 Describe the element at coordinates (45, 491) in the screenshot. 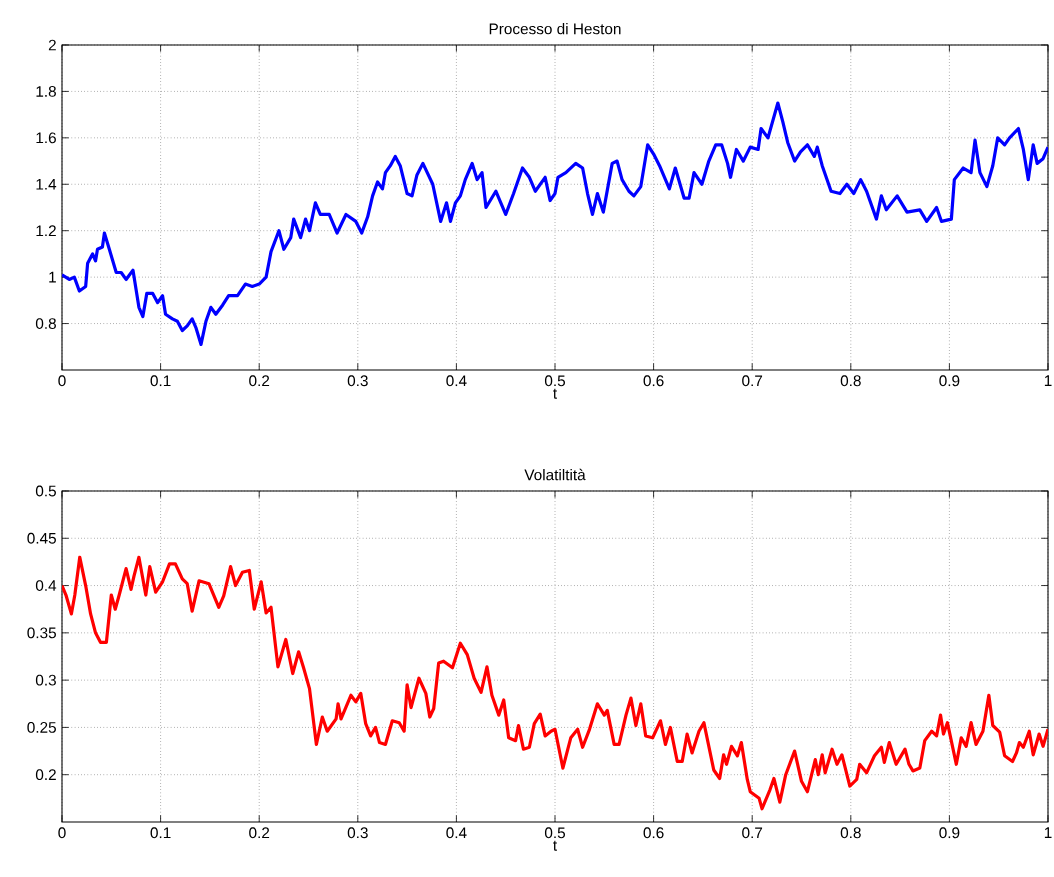

I see `y-tick-label: 0.5` at that location.